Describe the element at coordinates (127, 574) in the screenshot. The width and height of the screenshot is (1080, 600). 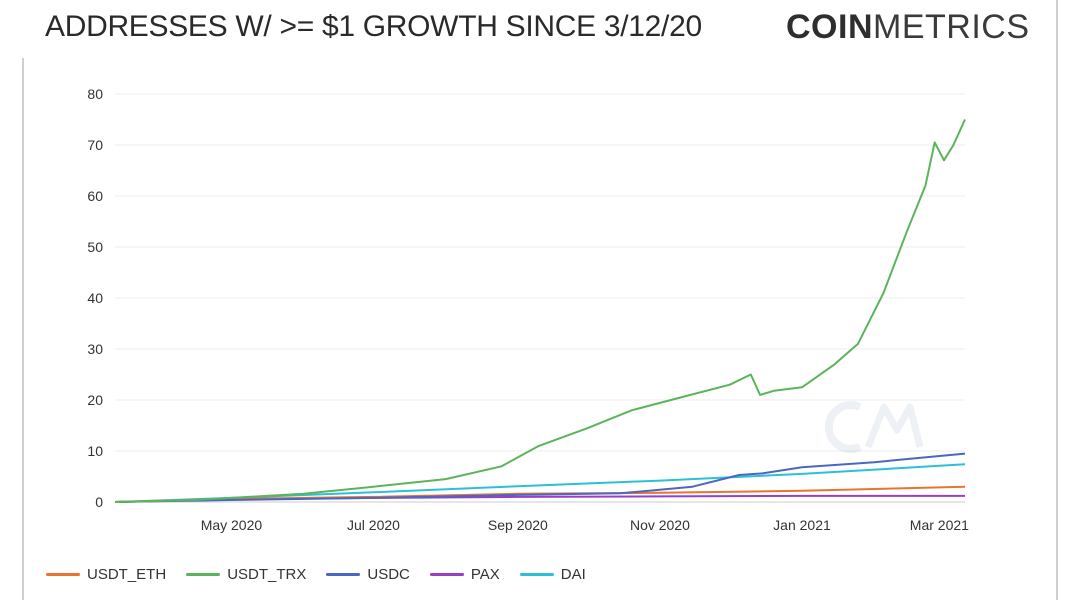
I see `legend-label: USDT_ETH` at that location.